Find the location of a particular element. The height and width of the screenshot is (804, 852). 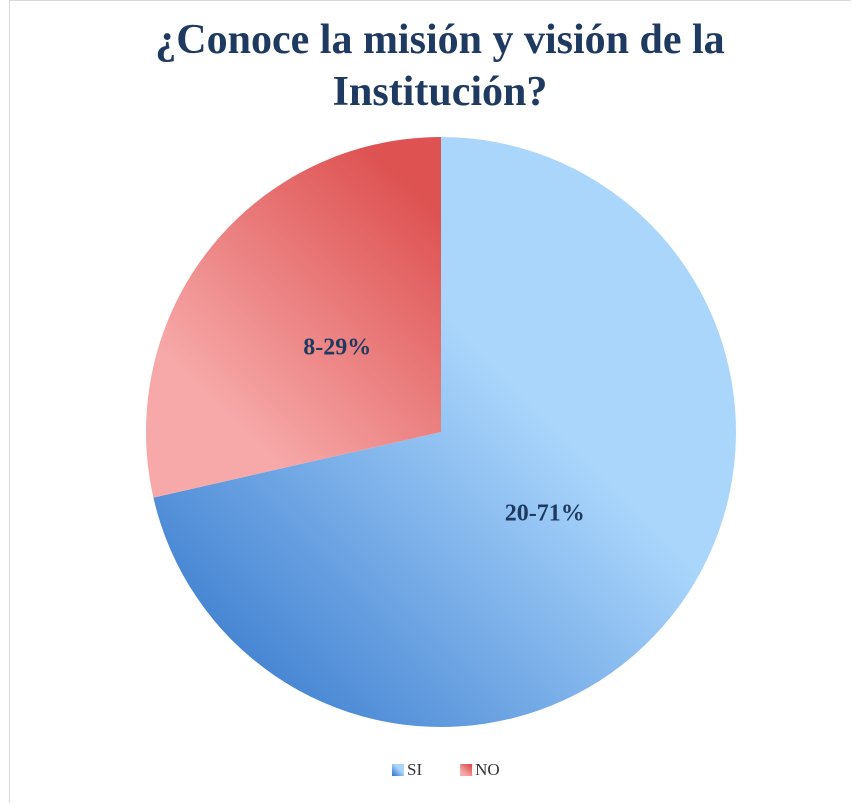

data-label: 20-71% is located at coordinates (545, 513).